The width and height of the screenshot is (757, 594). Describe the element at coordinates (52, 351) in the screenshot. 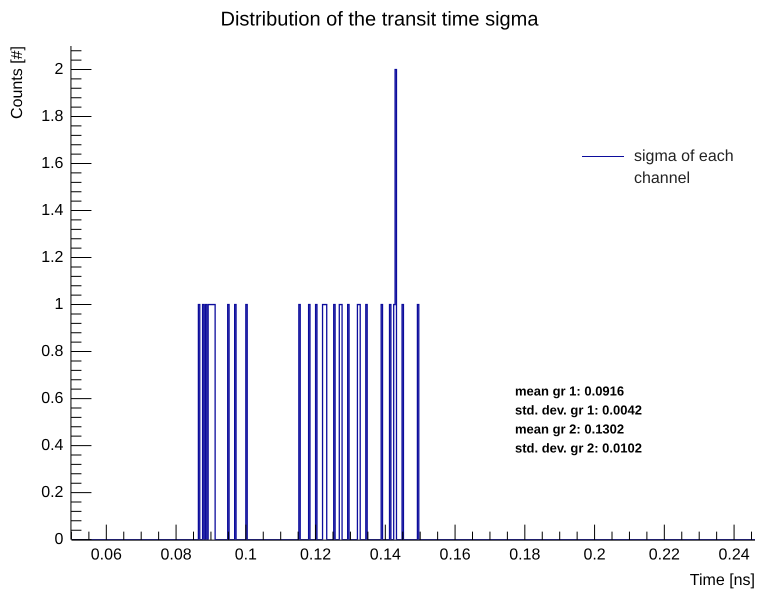

I see `y-tick-label: 0.8` at that location.